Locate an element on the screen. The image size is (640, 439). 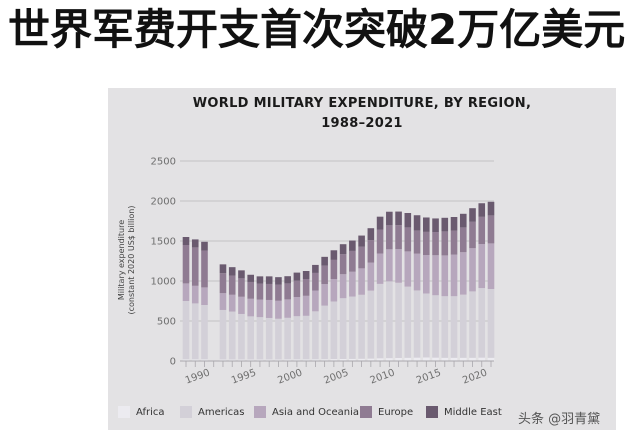
bar-stack-2015 is located at coordinates (435, 289).